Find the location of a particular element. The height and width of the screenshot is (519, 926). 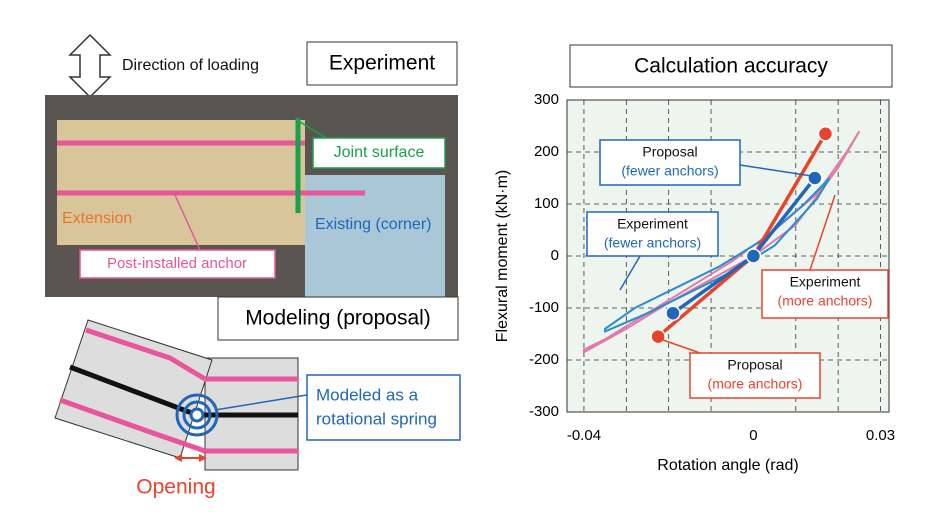

experiment-label: Experiment is located at coordinates (382, 63).